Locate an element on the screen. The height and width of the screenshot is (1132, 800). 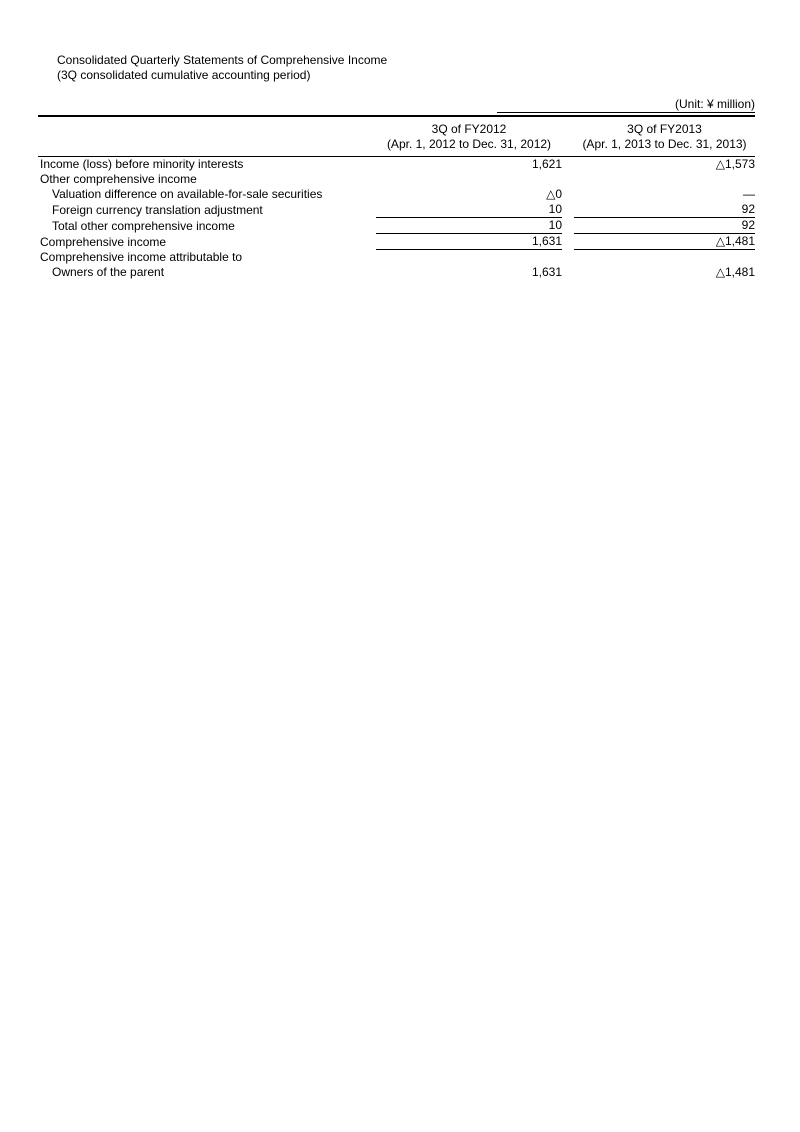
row-label: Other comprehensive income is located at coordinates (118, 179).